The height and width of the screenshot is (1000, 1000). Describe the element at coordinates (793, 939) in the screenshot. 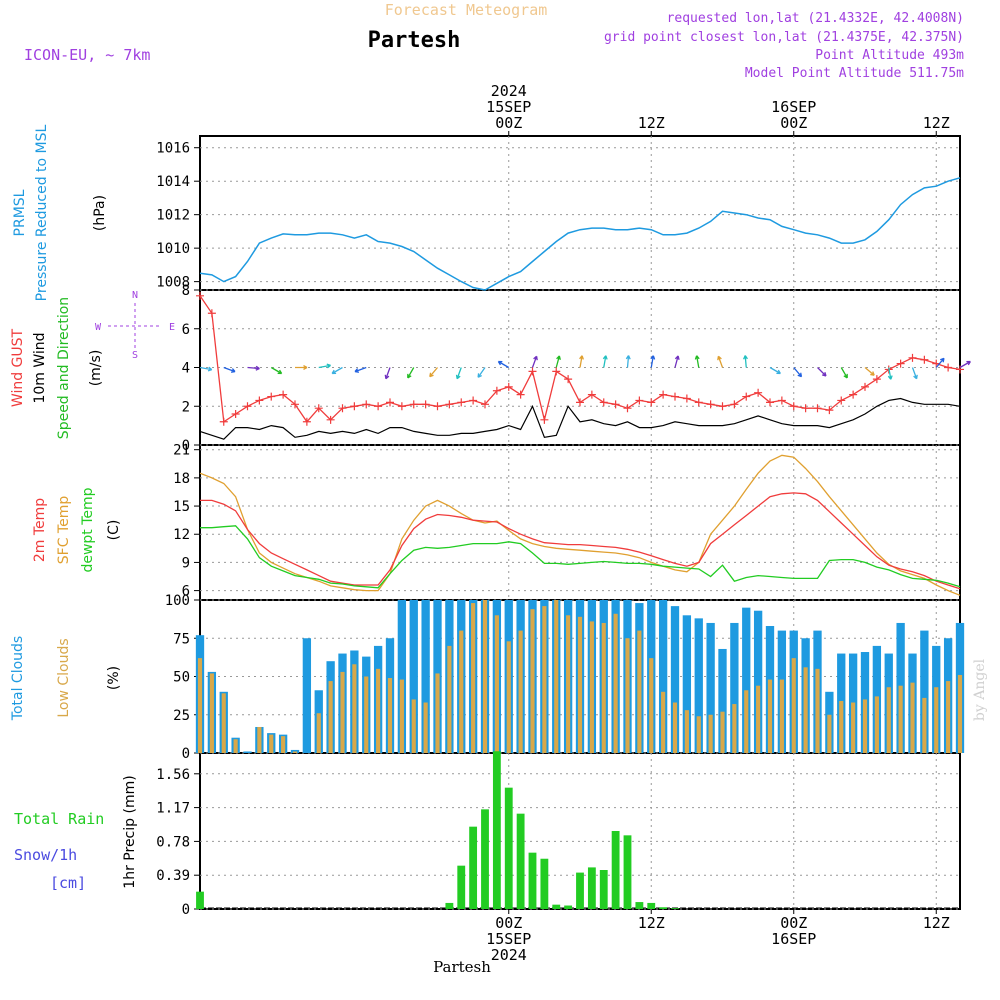

I see `bottom-time-label: 16SEP` at that location.